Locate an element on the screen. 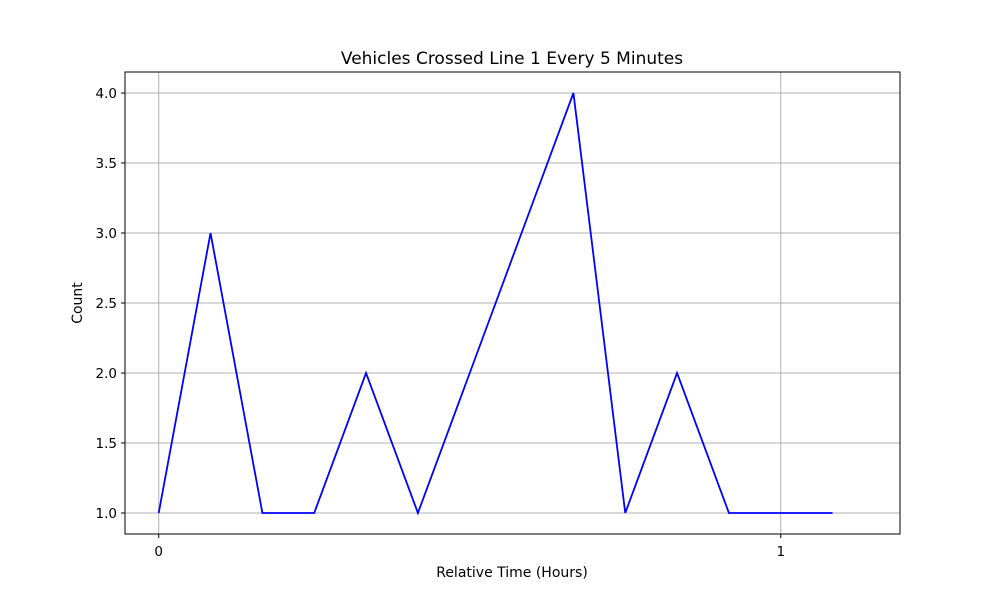  y-tick-label: 3.5 is located at coordinates (106, 164).